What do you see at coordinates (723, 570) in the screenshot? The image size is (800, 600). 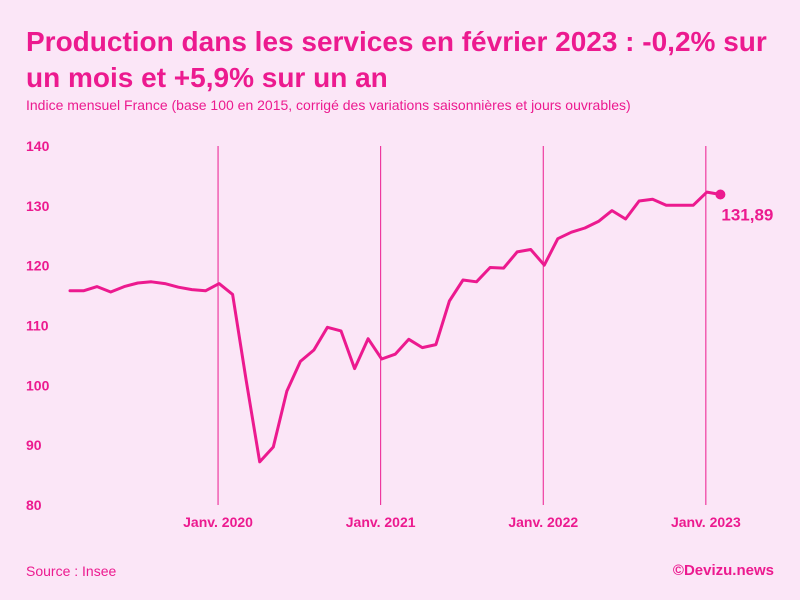 I see `brand-credit: ©Devizu.news` at bounding box center [723, 570].